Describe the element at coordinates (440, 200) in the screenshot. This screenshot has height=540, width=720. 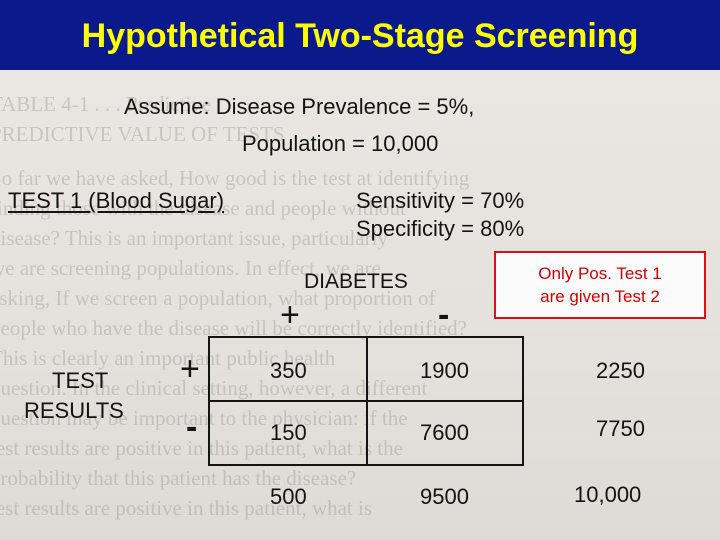
I see `sensitivity-label: Sensitivity = 70%` at that location.